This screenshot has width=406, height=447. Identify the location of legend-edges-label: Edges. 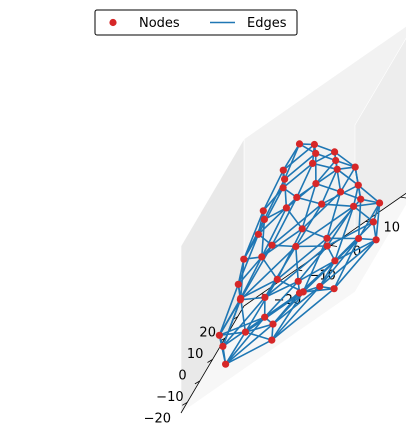
(267, 23).